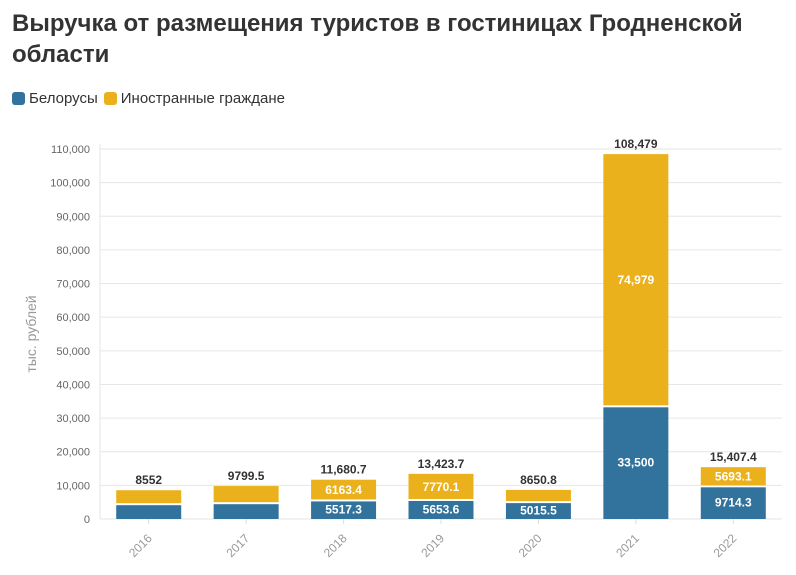  What do you see at coordinates (237, 545) in the screenshot?
I see `x-tick-label: 2017` at bounding box center [237, 545].